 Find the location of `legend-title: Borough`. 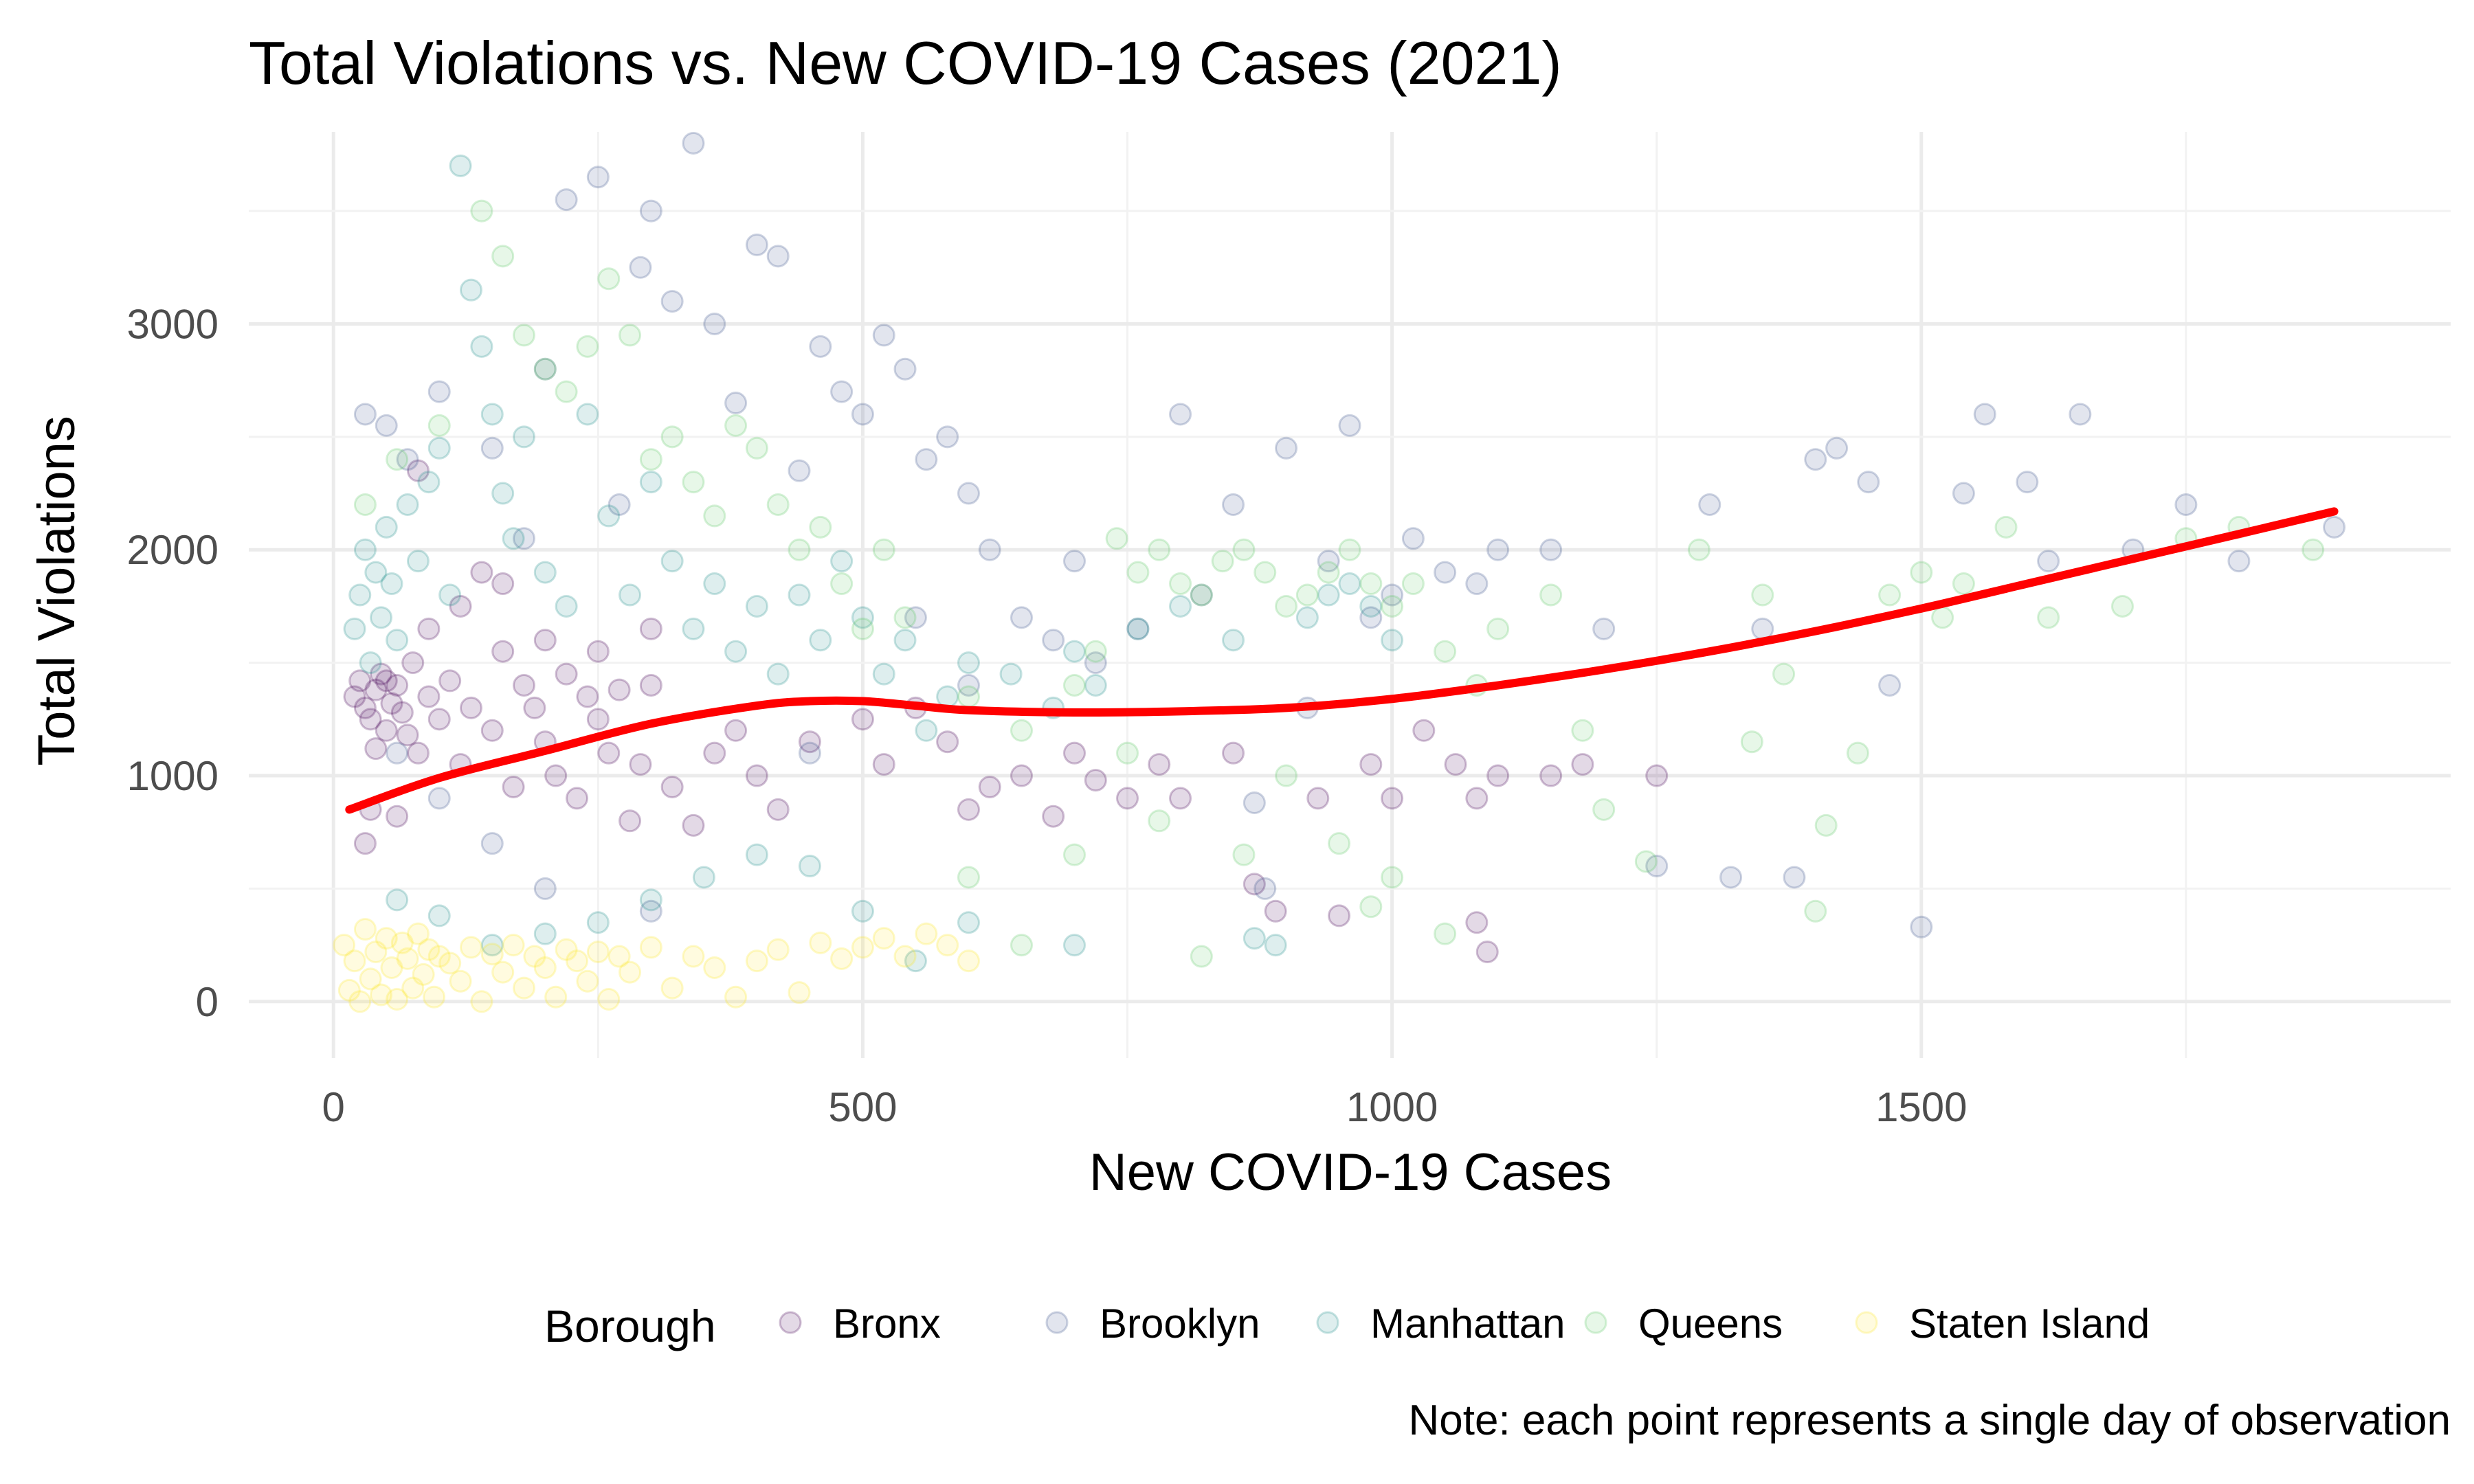

legend-title: Borough is located at coordinates (630, 1326).